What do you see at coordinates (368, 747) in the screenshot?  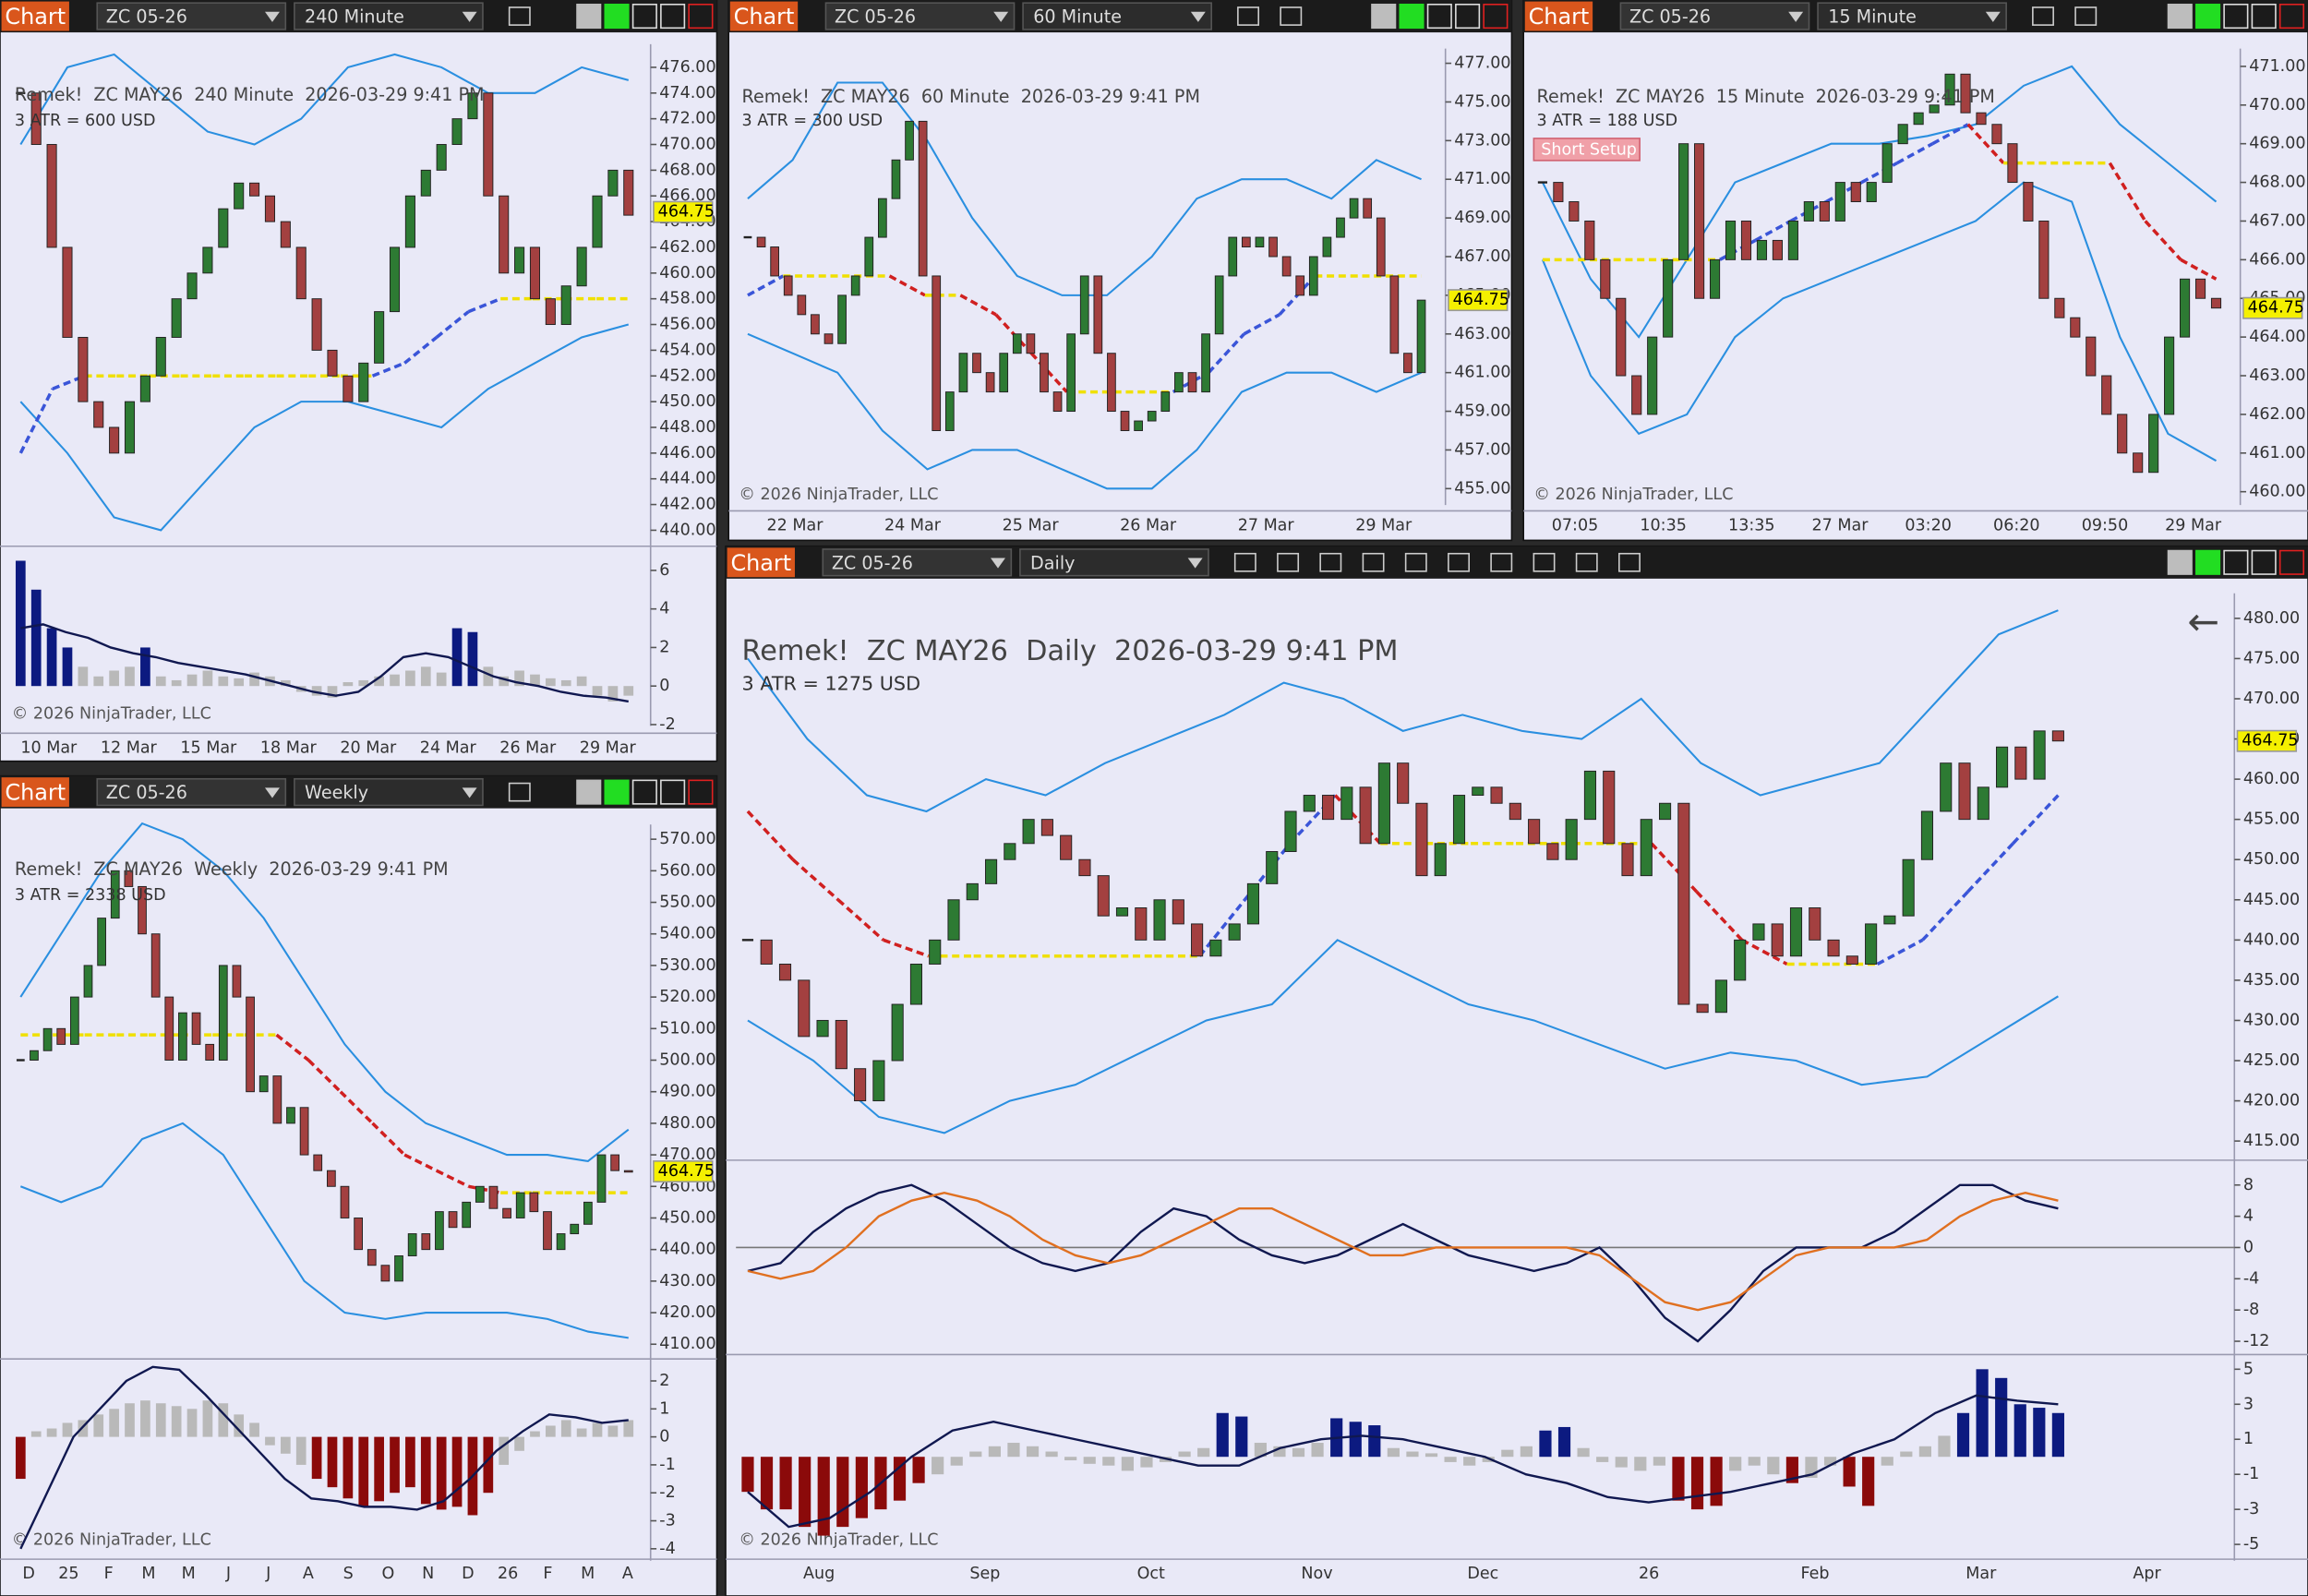 I see `x-tick-label: 20 Mar` at bounding box center [368, 747].